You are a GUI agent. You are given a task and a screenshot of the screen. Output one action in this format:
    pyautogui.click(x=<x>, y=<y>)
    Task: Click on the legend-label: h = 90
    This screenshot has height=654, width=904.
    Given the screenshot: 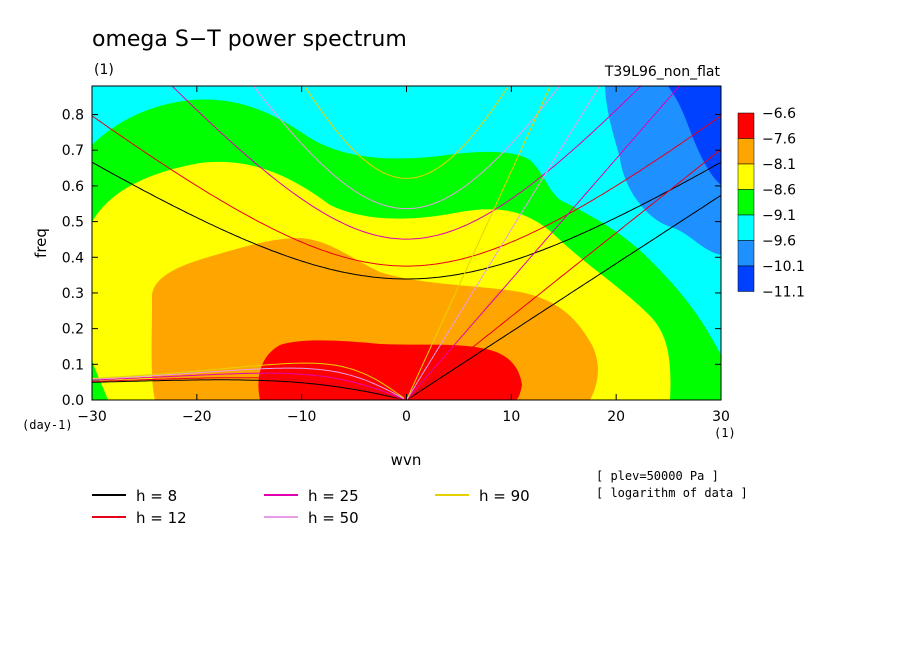 What is the action you would take?
    pyautogui.click(x=504, y=496)
    